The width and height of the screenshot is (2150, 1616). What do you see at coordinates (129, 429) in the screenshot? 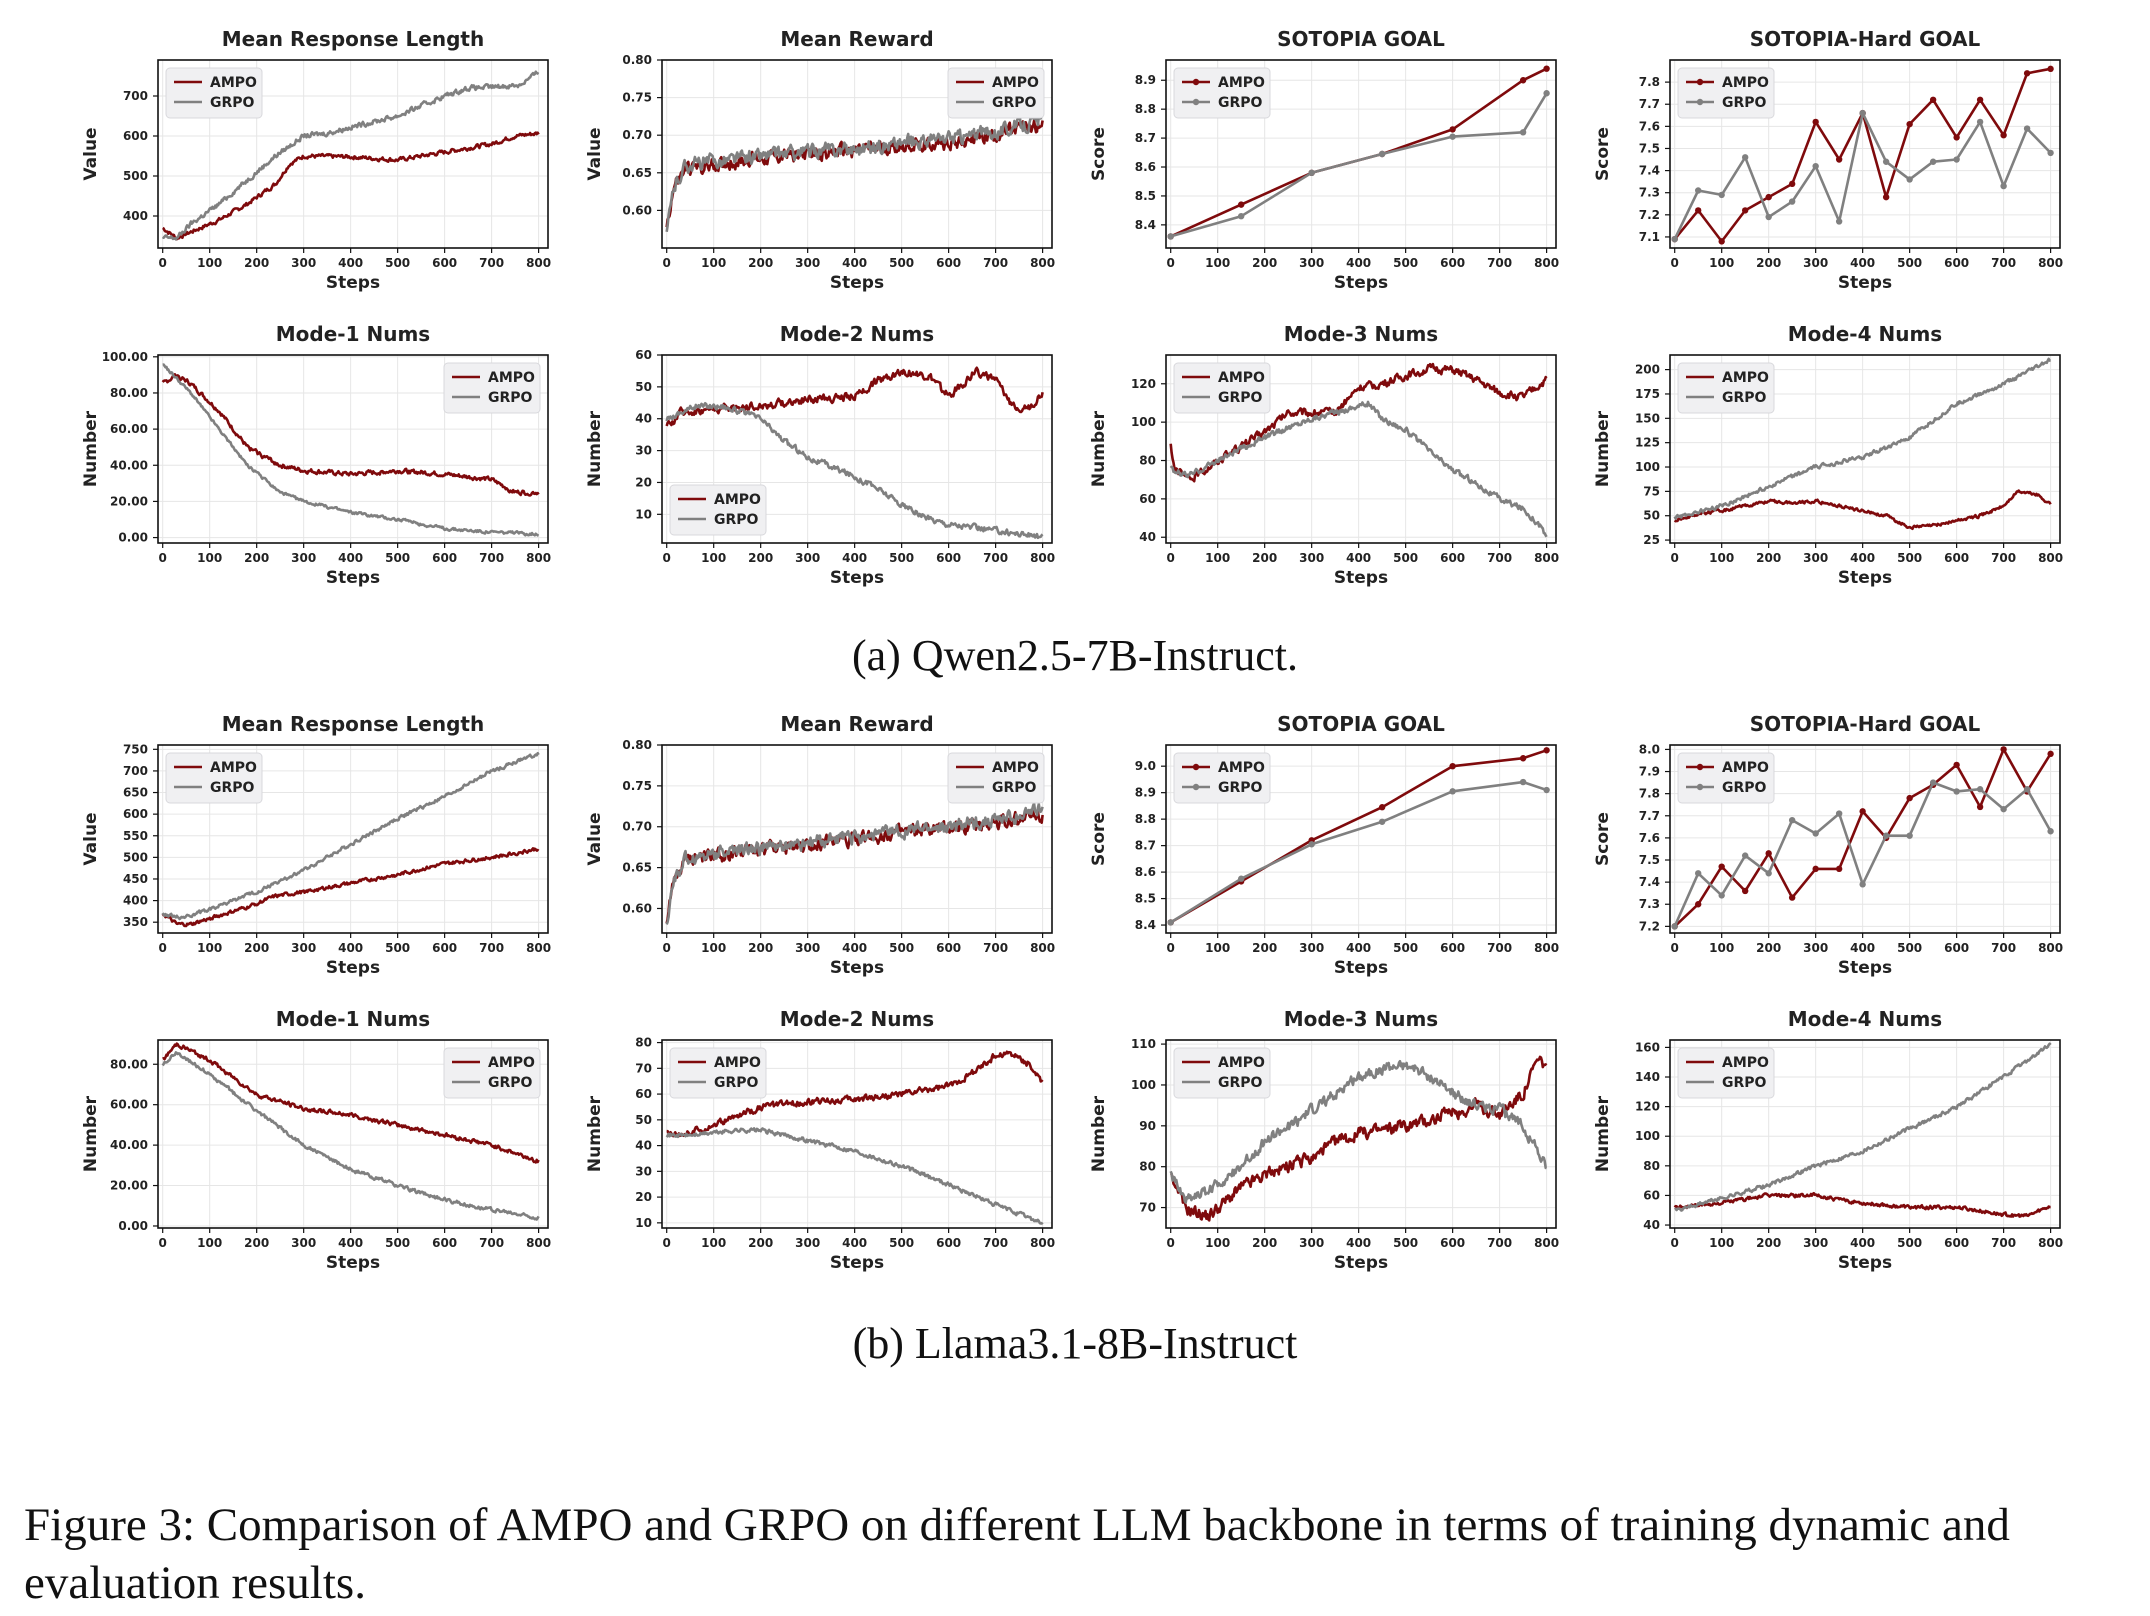
I see `y-tick-label: 60.00` at bounding box center [129, 429].